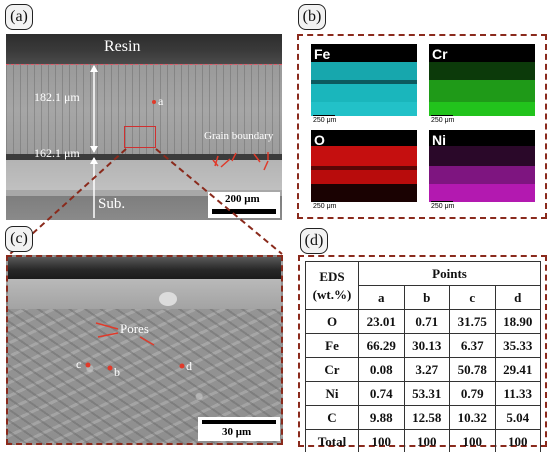 The height and width of the screenshot is (452, 550). I want to click on ni-label: Ni, so click(439, 140).